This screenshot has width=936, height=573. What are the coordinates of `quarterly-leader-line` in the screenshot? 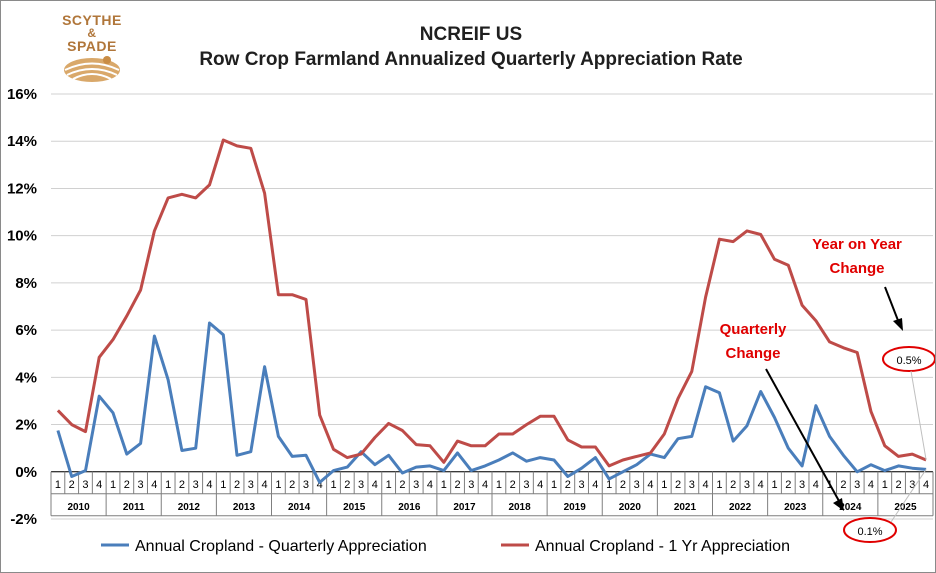 It's located at (908, 496).